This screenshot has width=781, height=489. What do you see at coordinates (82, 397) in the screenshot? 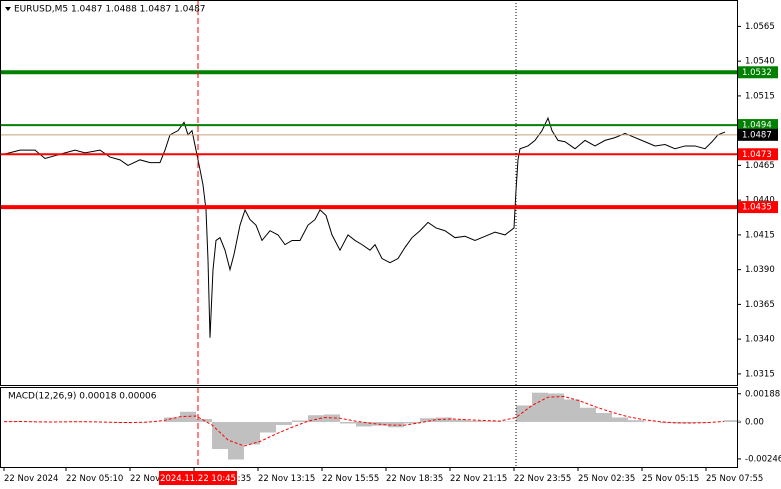
I see `macd-title: MACD(12,26,9) 0.00018 0.00006` at bounding box center [82, 397].